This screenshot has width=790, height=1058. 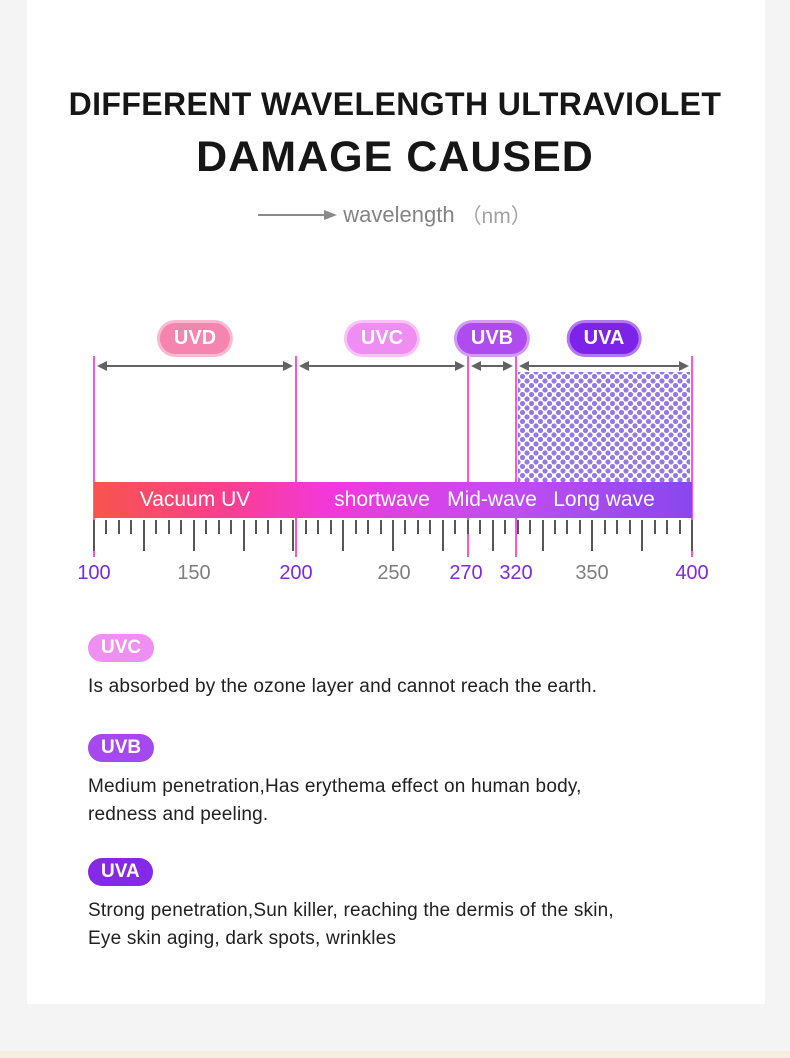 What do you see at coordinates (242, 938) in the screenshot?
I see `legend-text-line: Eye skin aging, dark spots, wrinkles` at bounding box center [242, 938].